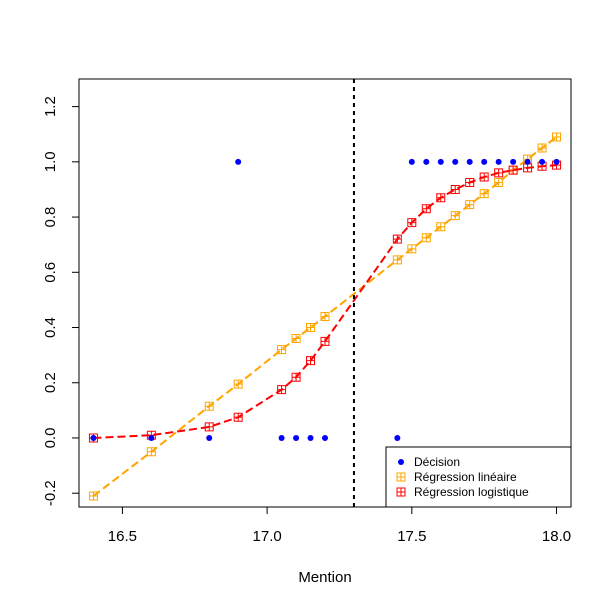 This screenshot has height=606, width=611. Describe the element at coordinates (267, 536) in the screenshot. I see `x-tick-label: 17.0` at that location.